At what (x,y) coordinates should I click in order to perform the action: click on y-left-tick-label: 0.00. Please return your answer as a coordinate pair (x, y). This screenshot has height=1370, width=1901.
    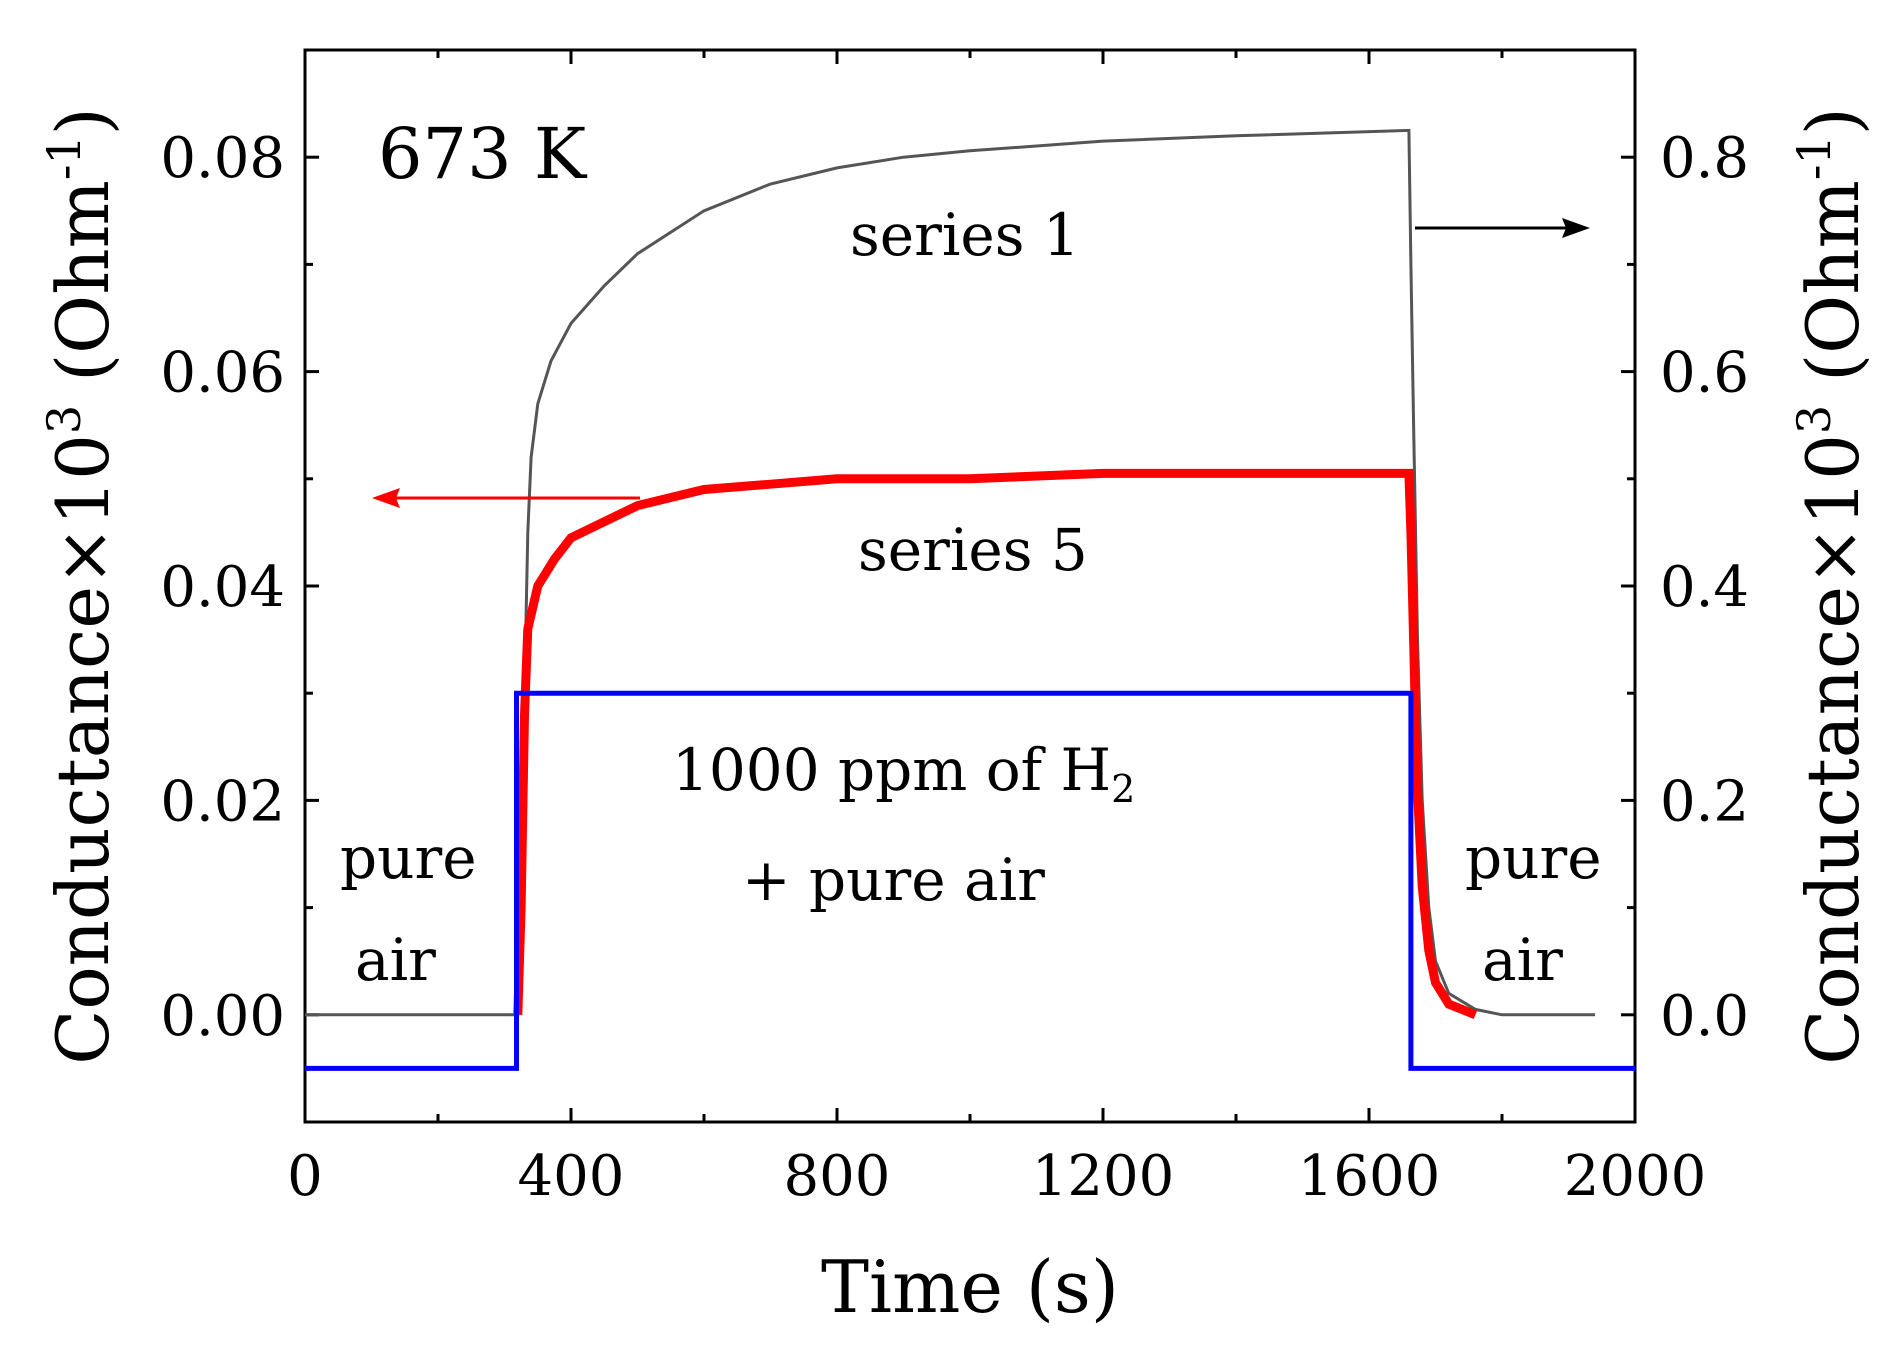
    Looking at the image, I should click on (222, 1016).